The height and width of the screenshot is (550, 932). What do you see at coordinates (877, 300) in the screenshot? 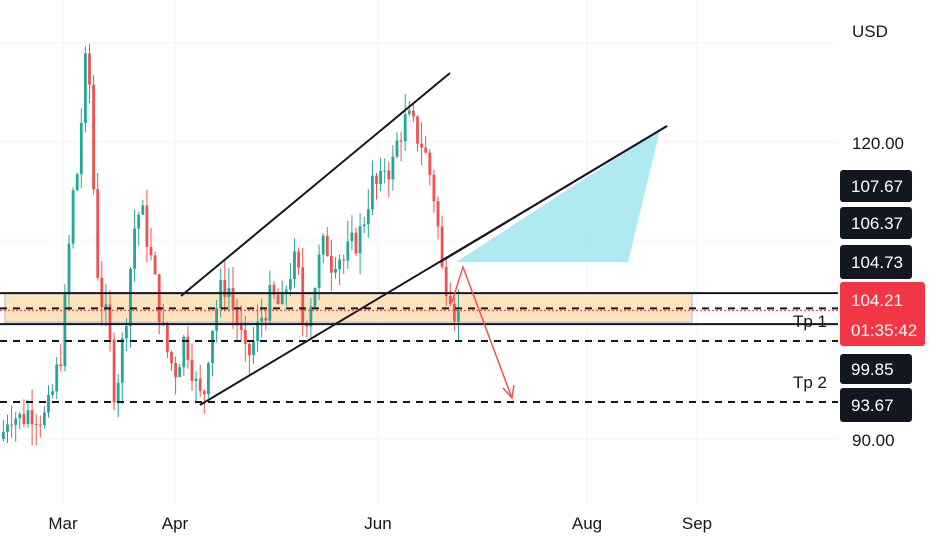
I see `current-price-text: 104.21` at bounding box center [877, 300].